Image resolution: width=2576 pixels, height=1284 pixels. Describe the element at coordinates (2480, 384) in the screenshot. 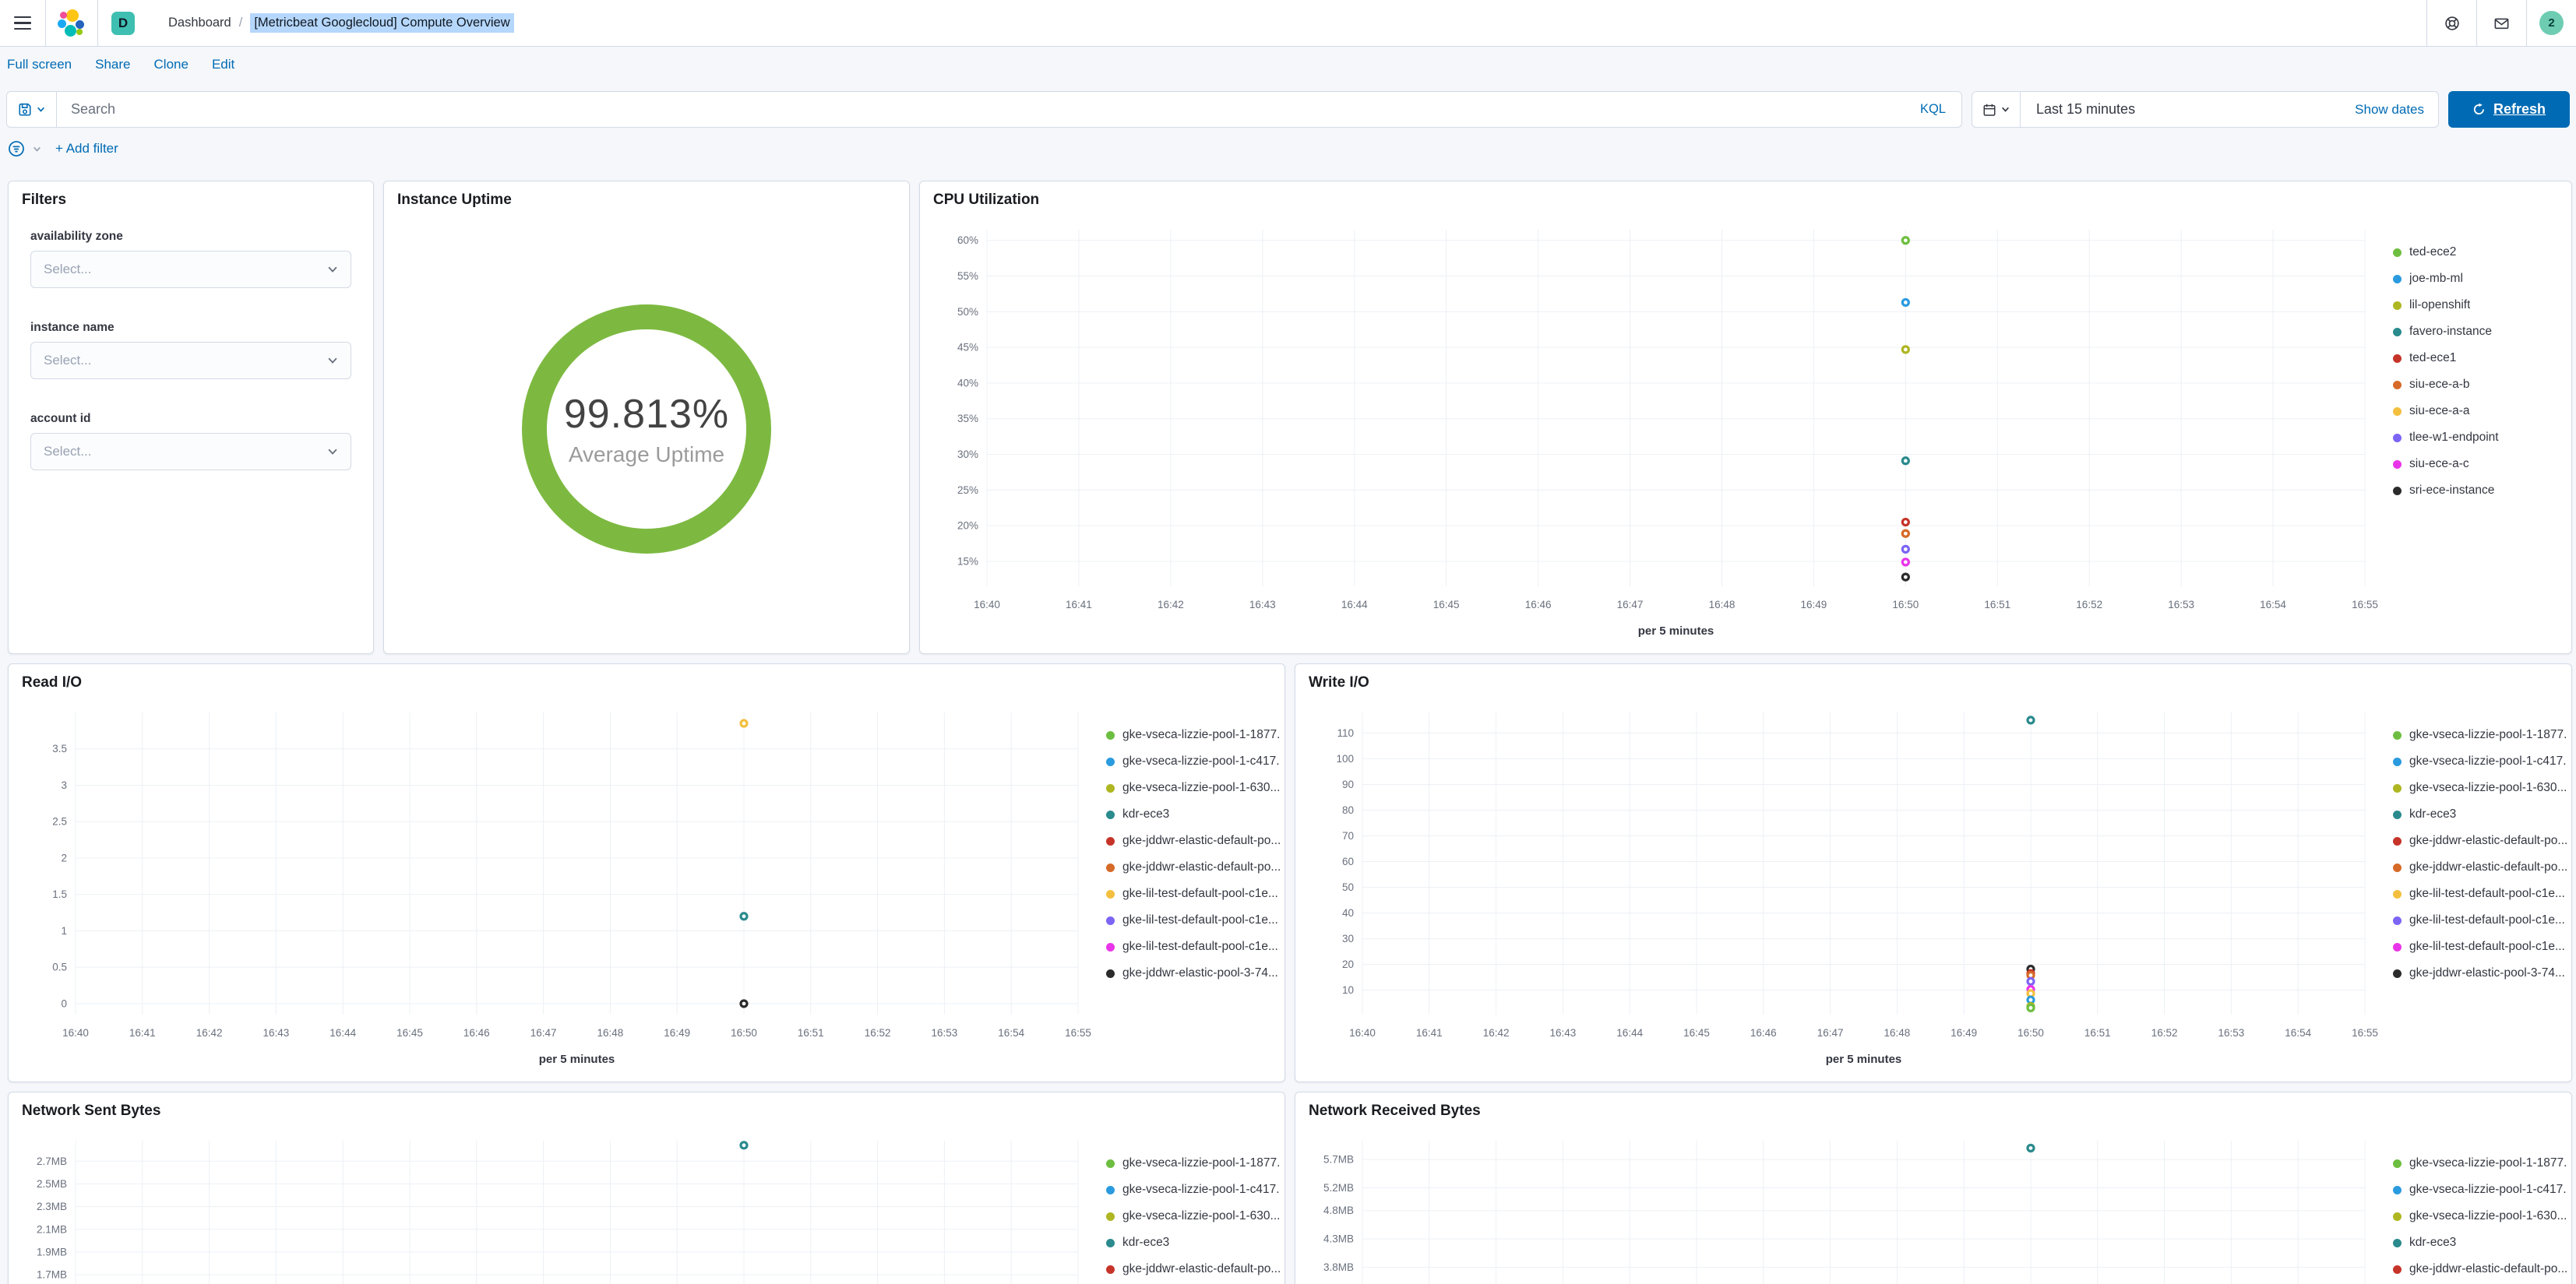

I see `legend-item: siu-ece-a-b` at that location.